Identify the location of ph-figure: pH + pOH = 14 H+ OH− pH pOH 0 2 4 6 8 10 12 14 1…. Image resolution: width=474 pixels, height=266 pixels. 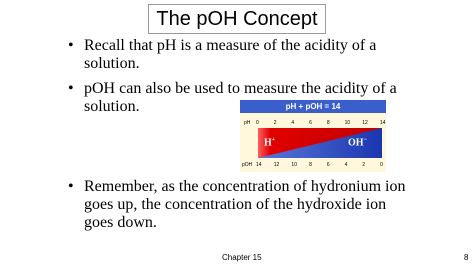
(313, 136).